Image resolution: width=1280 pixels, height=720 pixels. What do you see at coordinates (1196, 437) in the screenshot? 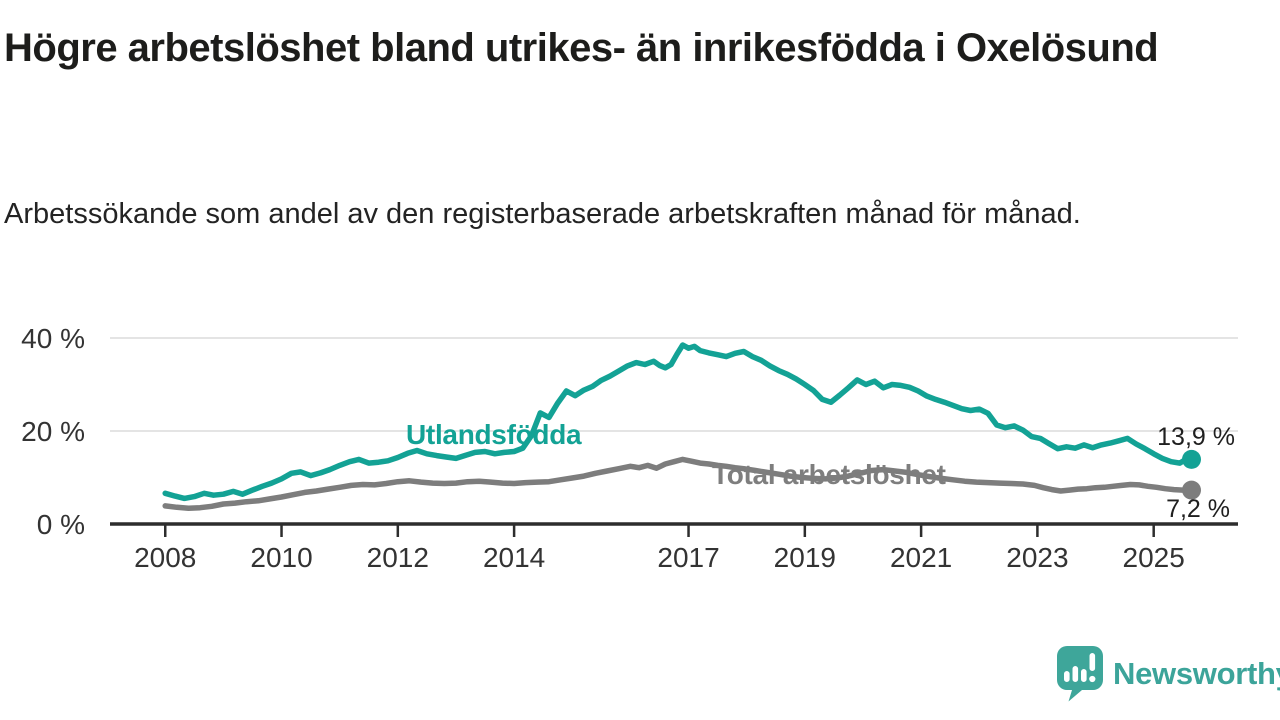
I see `end-value-utlandsfodda: 13,9 %` at bounding box center [1196, 437].